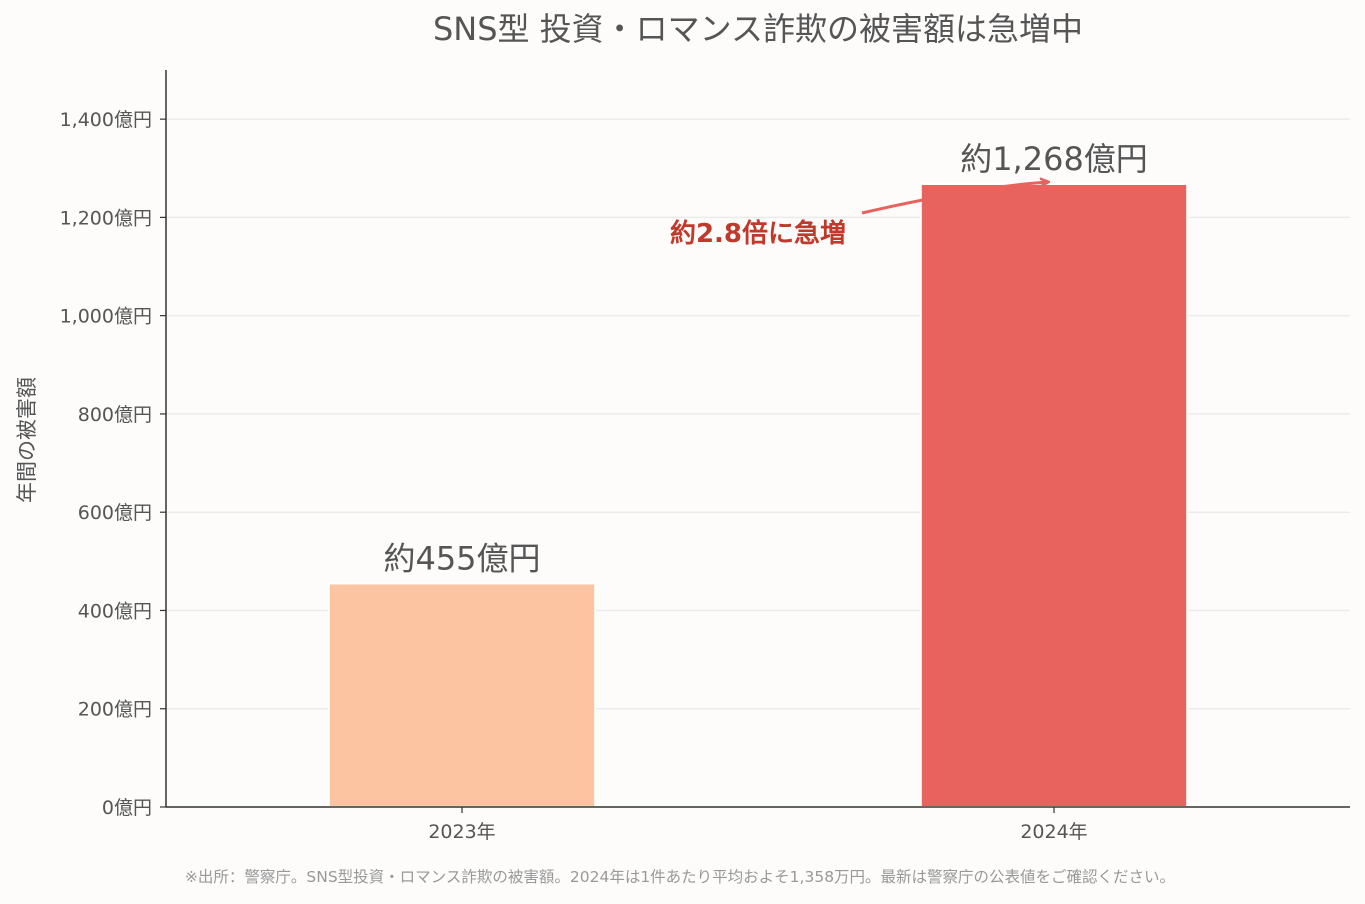 This screenshot has height=904, width=1365. What do you see at coordinates (1054, 159) in the screenshot?
I see `data-label: 約1,268億円` at bounding box center [1054, 159].